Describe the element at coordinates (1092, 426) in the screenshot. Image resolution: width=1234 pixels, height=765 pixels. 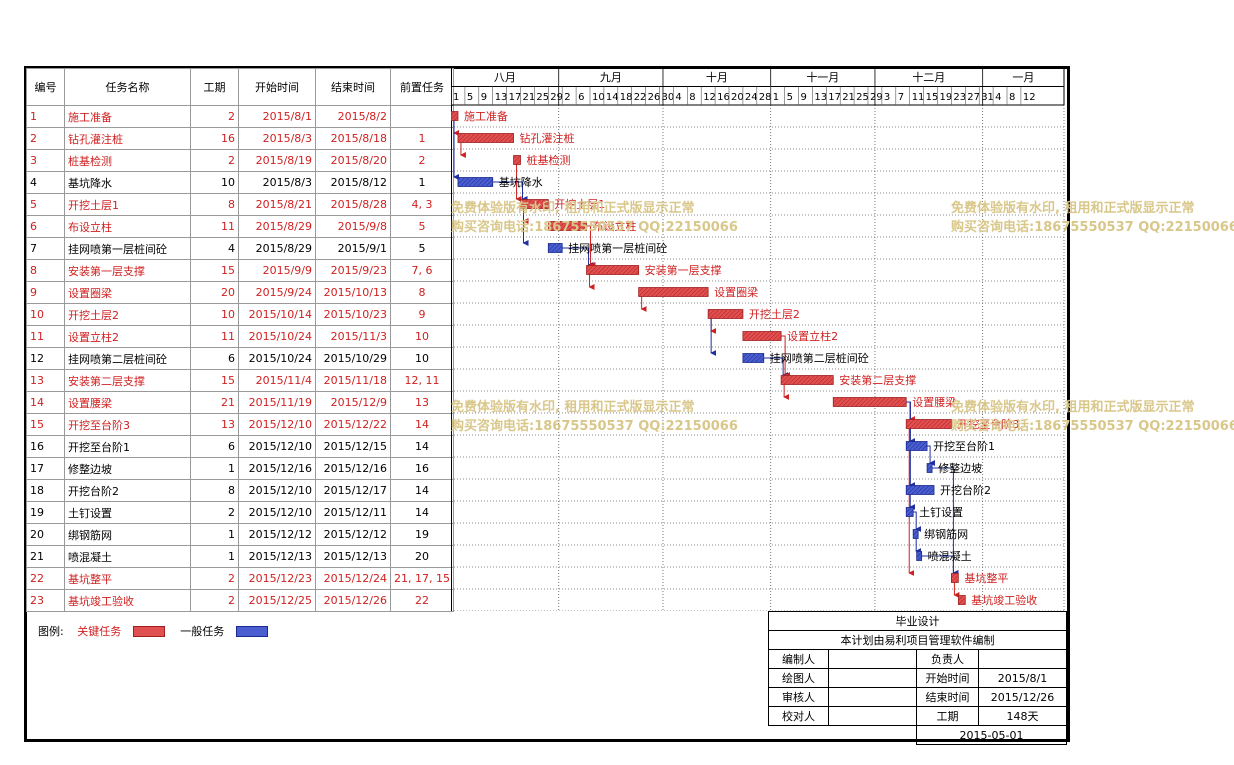
I see `watermark-line2: 购买咨询电话:18675550537 QQ:22150066` at that location.